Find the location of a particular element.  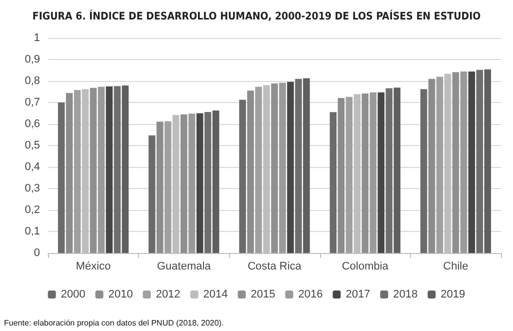

x-tick-label: Chile is located at coordinates (455, 266).